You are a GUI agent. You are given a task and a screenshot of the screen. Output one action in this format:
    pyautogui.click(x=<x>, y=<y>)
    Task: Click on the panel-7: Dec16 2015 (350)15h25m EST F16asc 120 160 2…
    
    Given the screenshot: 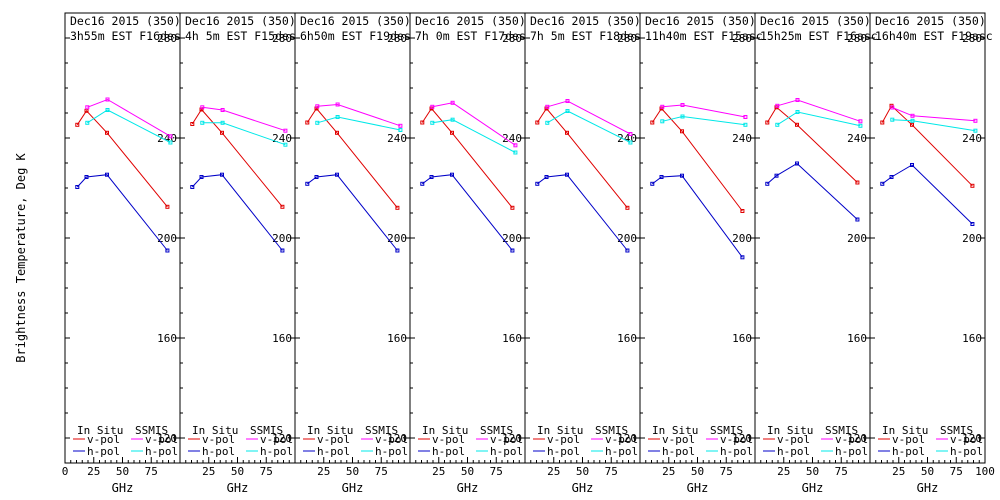 What is the action you would take?
    pyautogui.click(x=816, y=253)
    